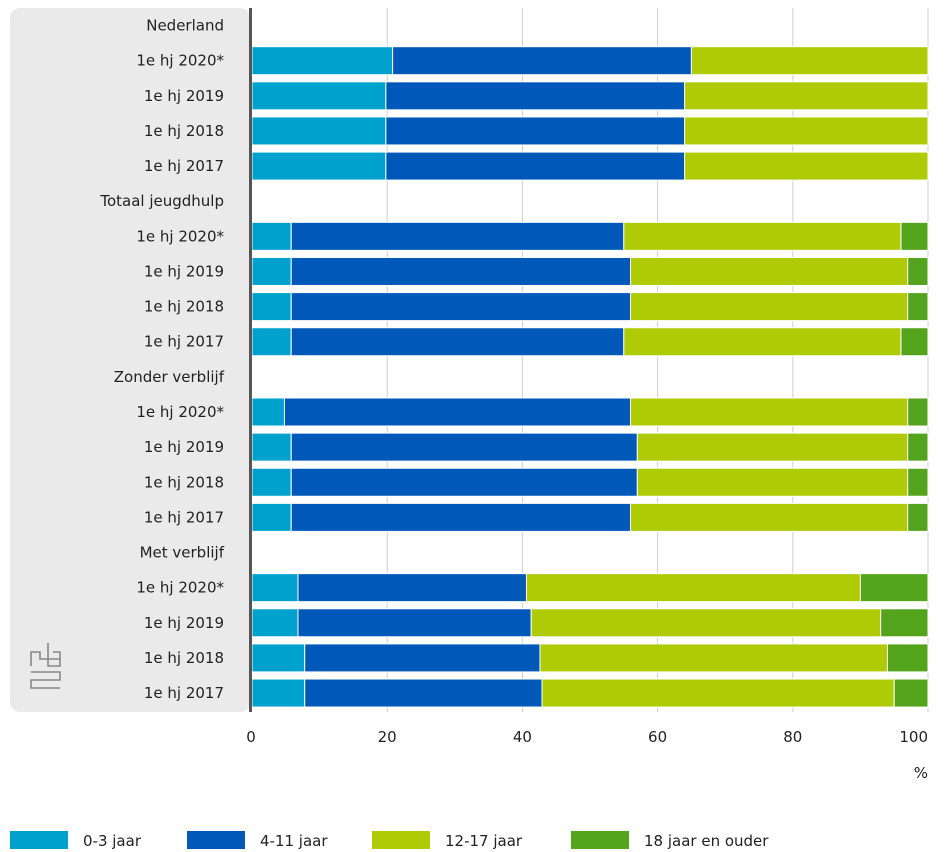 The width and height of the screenshot is (947, 852). Describe the element at coordinates (76, 840) in the screenshot. I see `legend-item: 0-3 jaar` at that location.